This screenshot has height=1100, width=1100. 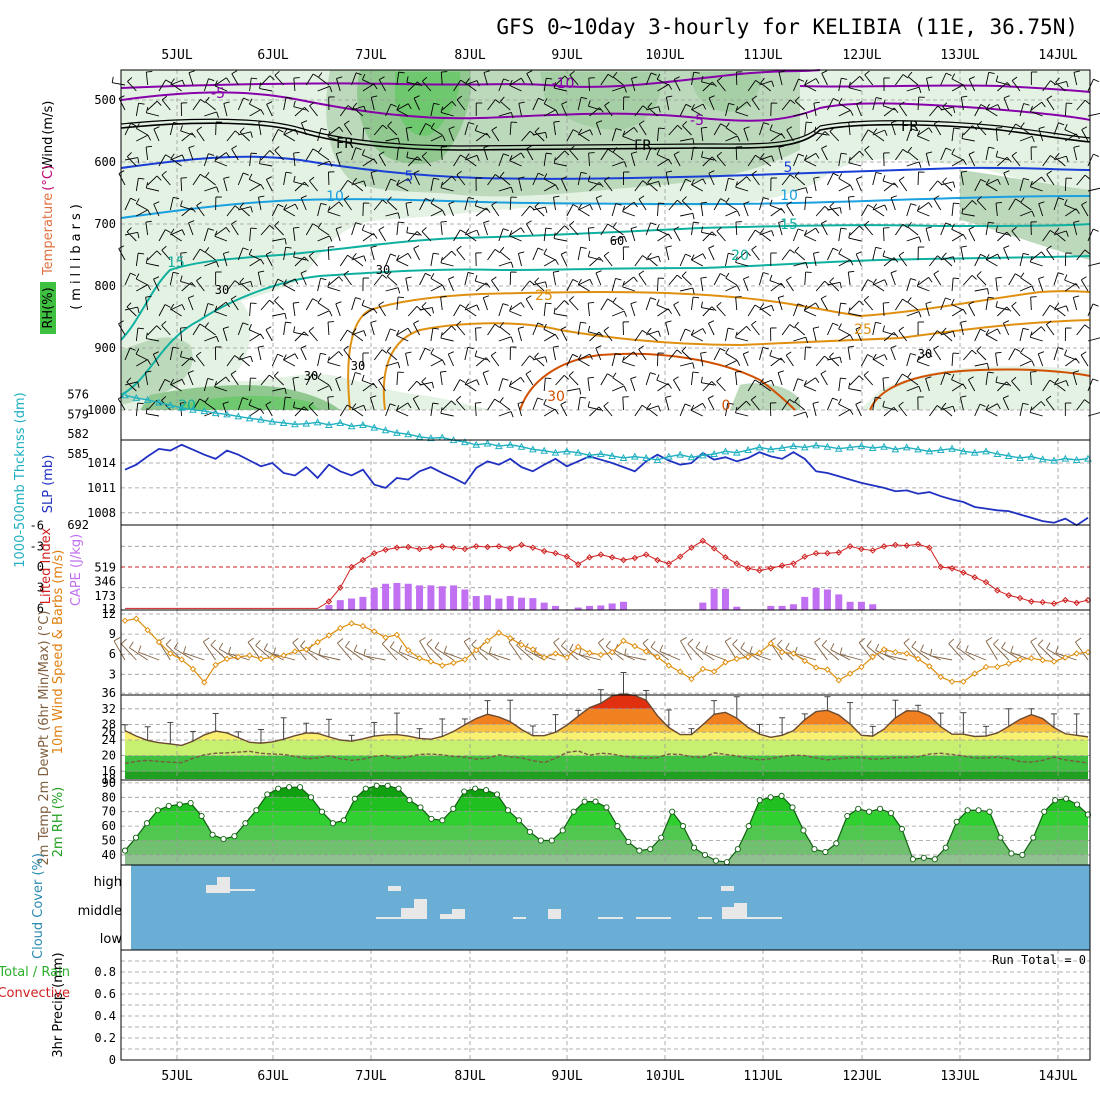 I want to click on date-label-bottom: 8JUL, so click(x=469, y=1076).